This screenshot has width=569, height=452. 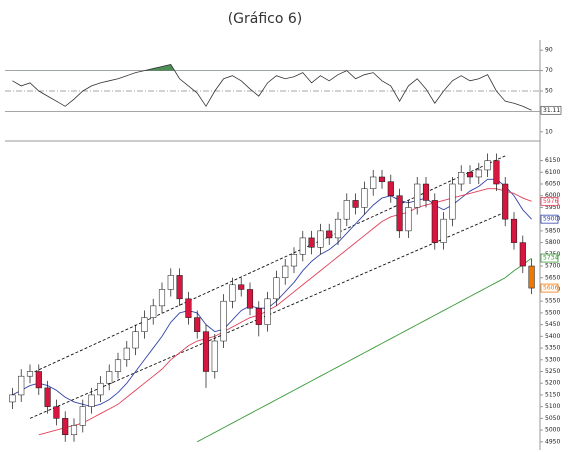 I want to click on last-value-label: 5976, so click(x=550, y=201).